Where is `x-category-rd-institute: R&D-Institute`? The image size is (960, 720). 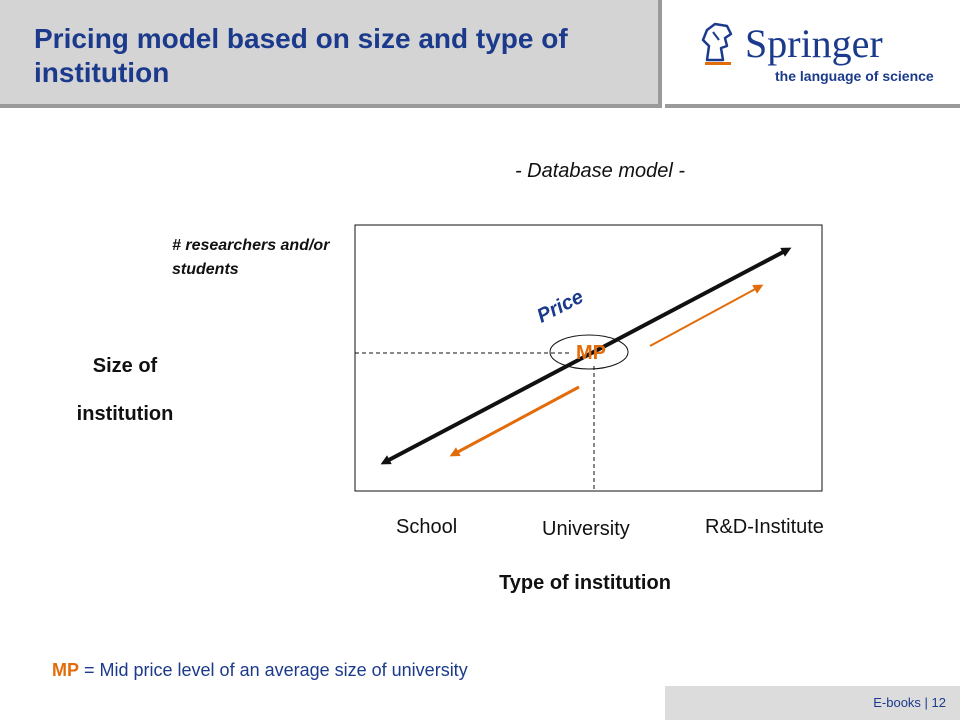 x-category-rd-institute: R&D-Institute is located at coordinates (764, 527).